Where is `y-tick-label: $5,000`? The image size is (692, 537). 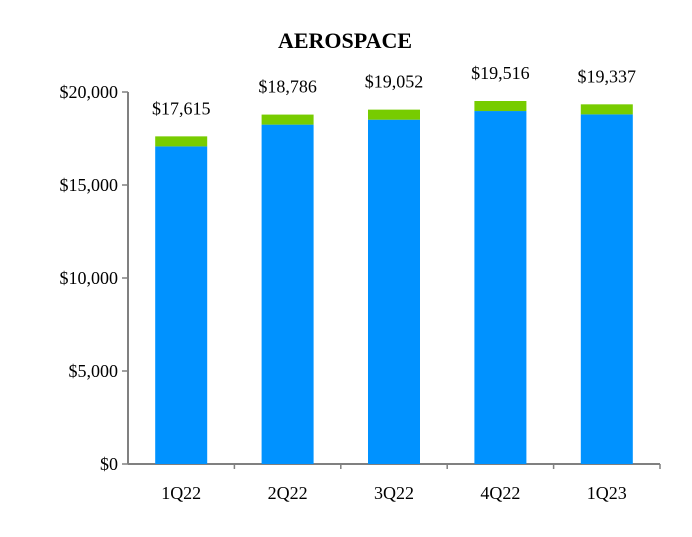
y-tick-label: $5,000 is located at coordinates (94, 371).